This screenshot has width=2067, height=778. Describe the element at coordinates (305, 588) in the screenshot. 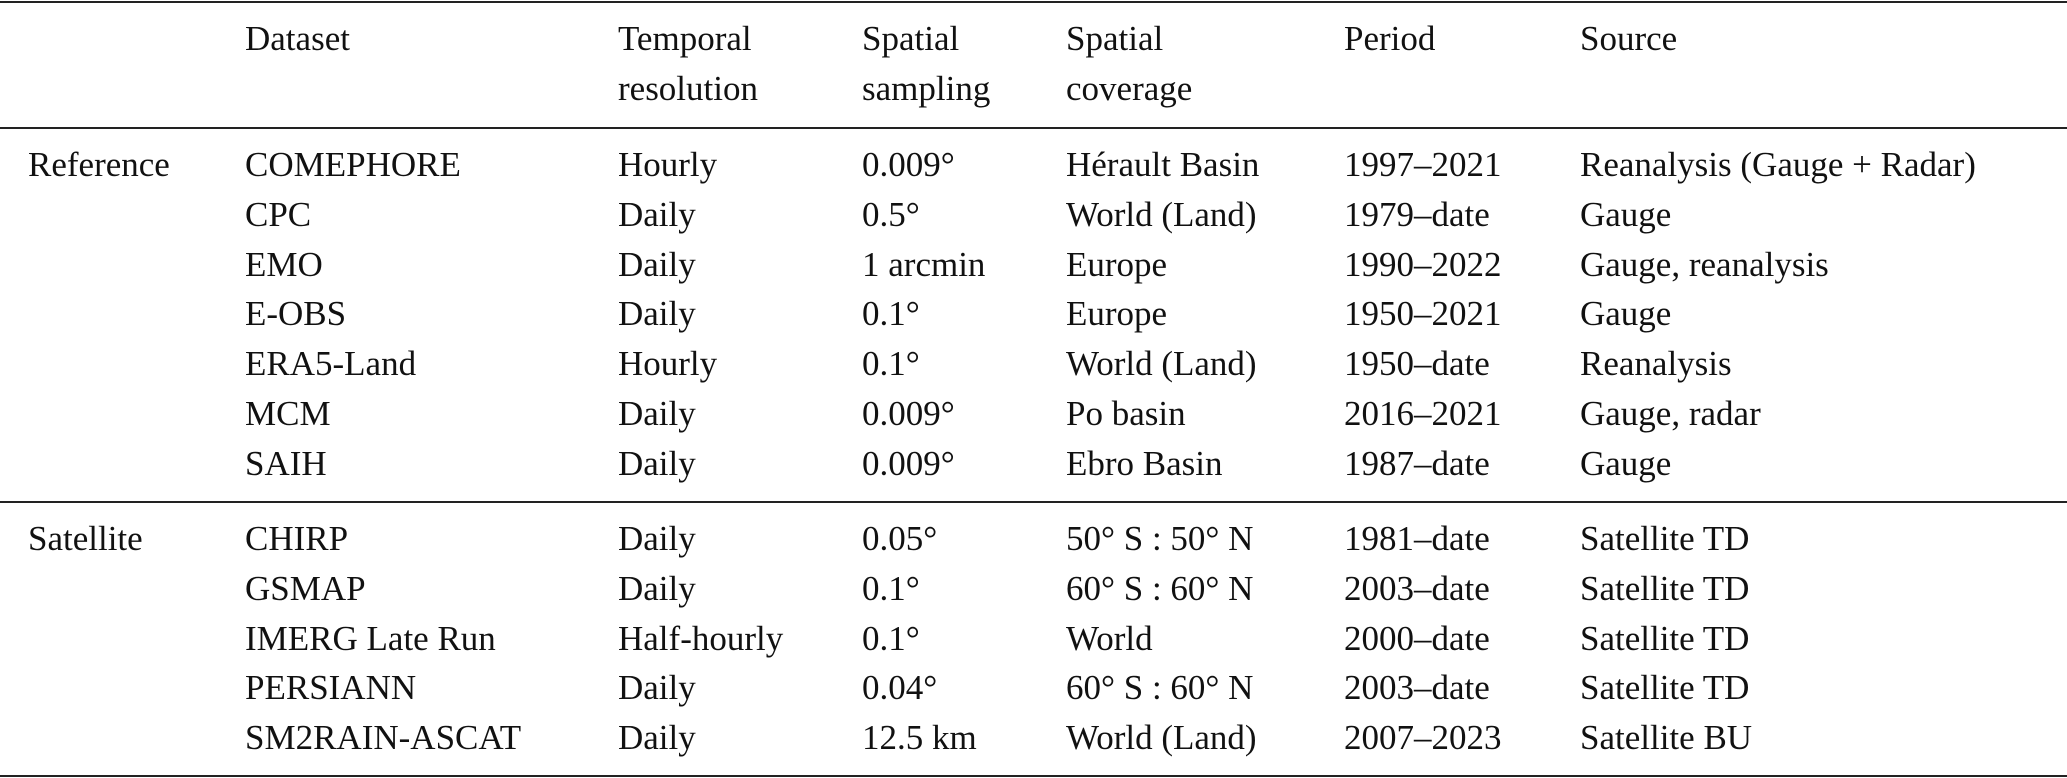

I see `dataset-cell: GSMAP` at that location.